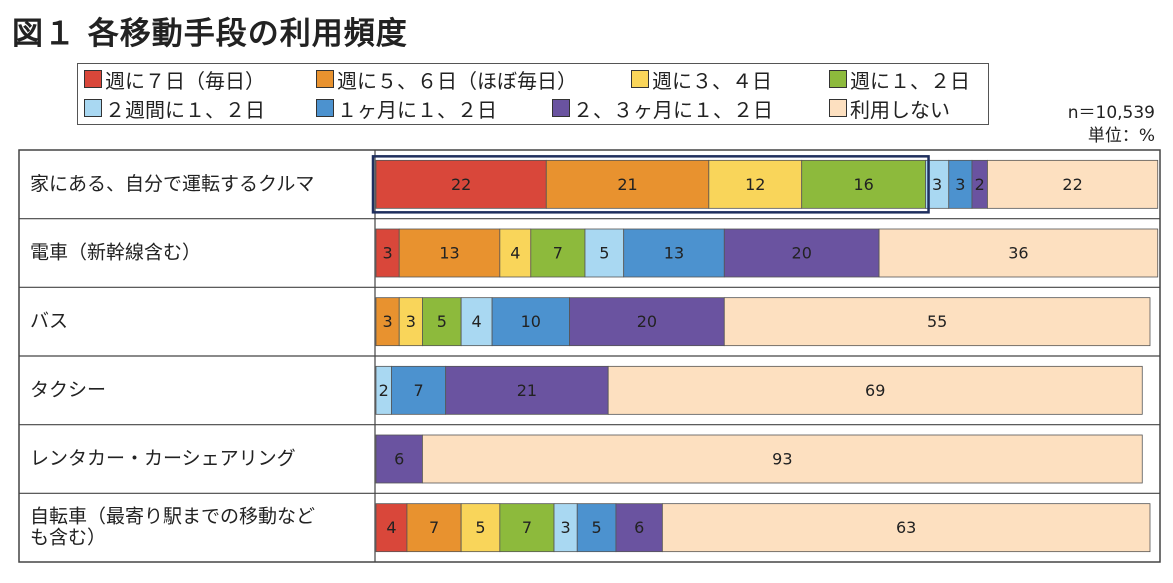  What do you see at coordinates (163, 459) in the screenshot?
I see `category-label: レンタカー・カーシェアリング` at bounding box center [163, 459].